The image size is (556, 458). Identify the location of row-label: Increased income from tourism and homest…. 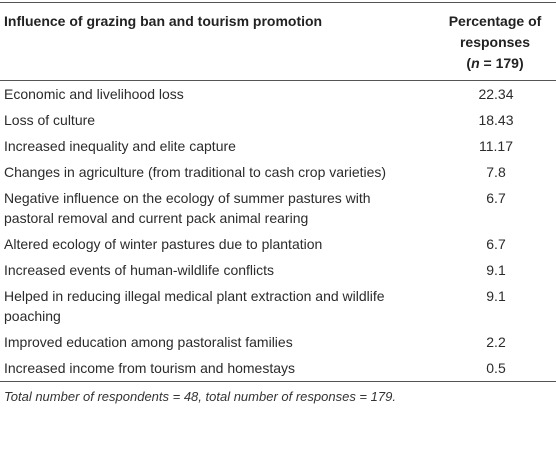
(150, 368).